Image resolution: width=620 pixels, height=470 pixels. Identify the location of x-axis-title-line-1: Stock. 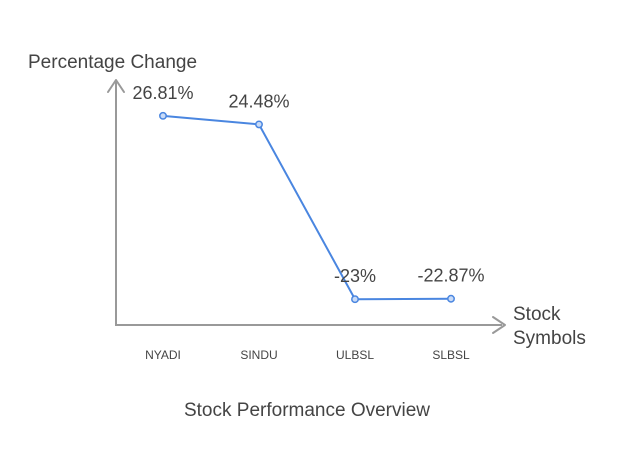
(537, 314).